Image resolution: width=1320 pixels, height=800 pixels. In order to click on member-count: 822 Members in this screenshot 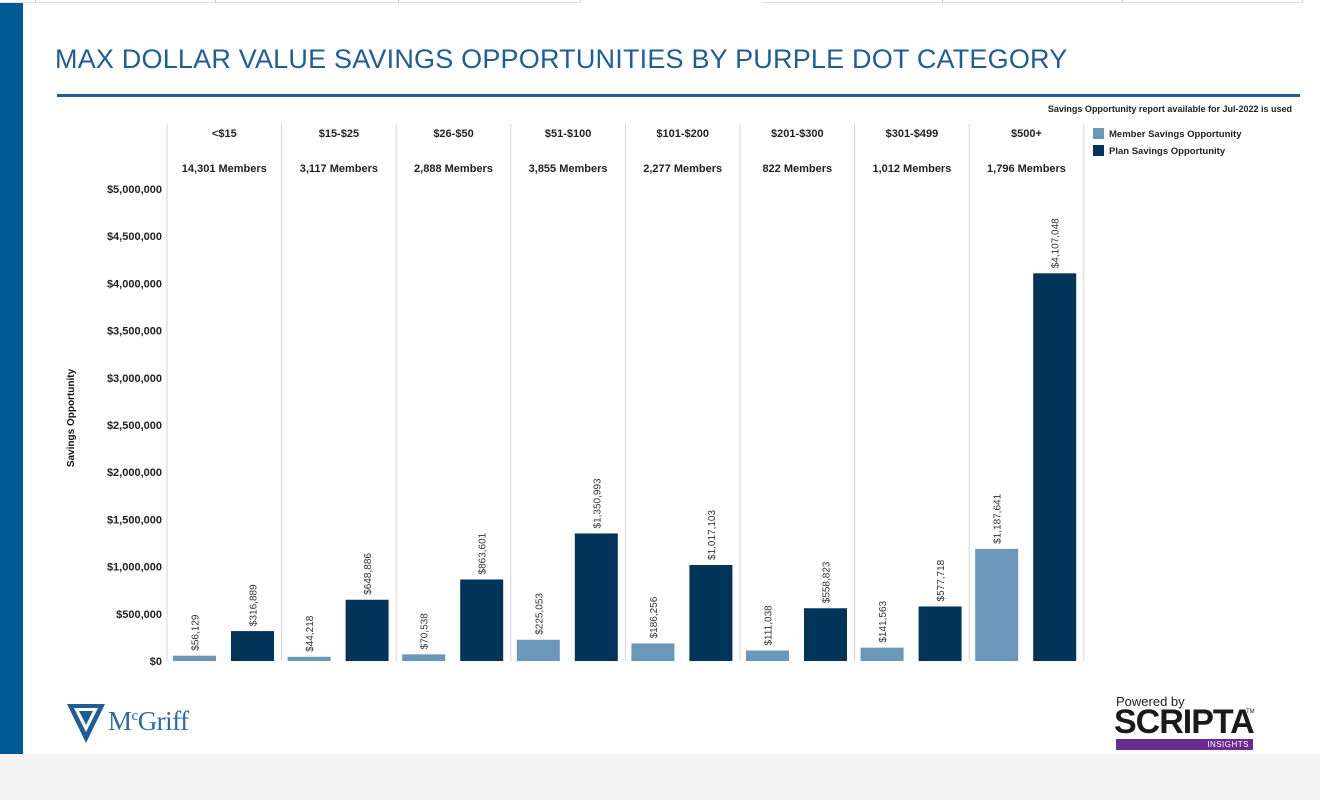, I will do `click(797, 169)`.